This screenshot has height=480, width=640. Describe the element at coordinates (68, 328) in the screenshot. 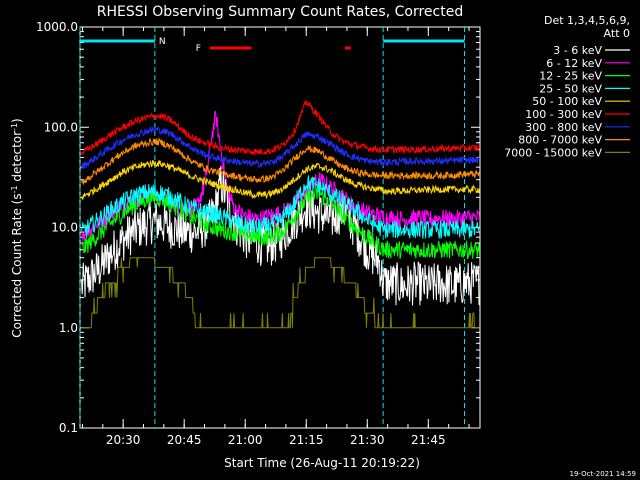

I see `y-tick-label: 1.0` at that location.